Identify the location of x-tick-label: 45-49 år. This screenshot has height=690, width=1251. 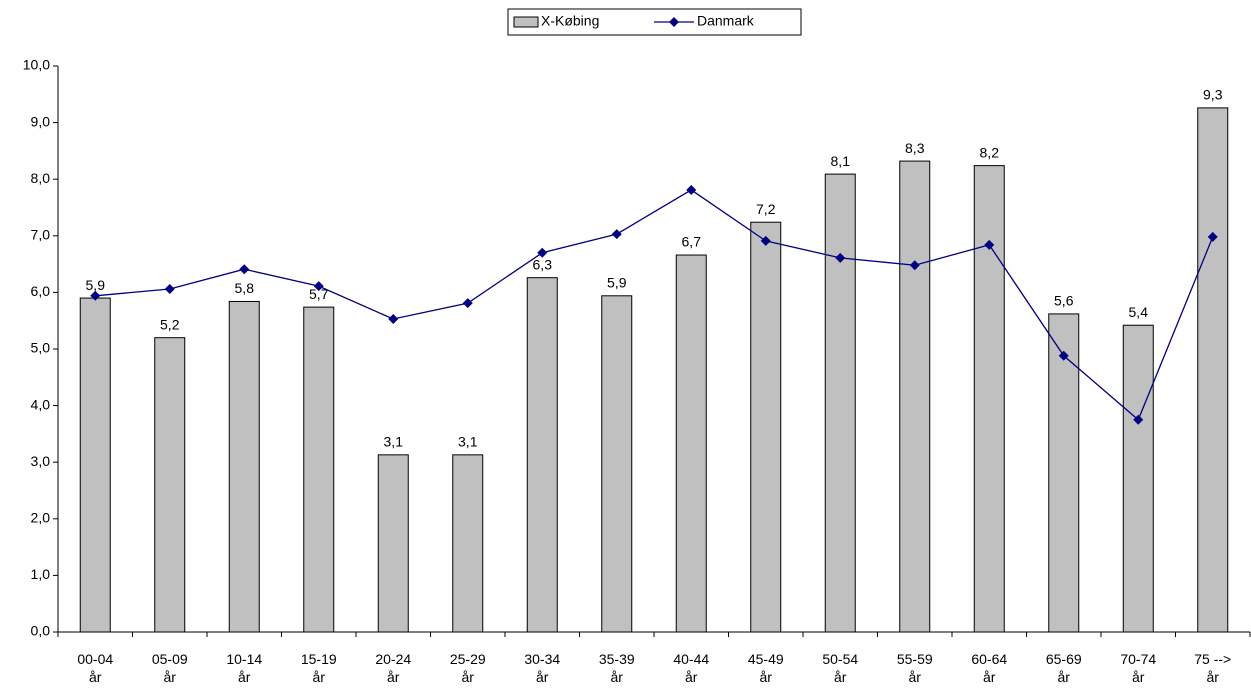
(765, 668).